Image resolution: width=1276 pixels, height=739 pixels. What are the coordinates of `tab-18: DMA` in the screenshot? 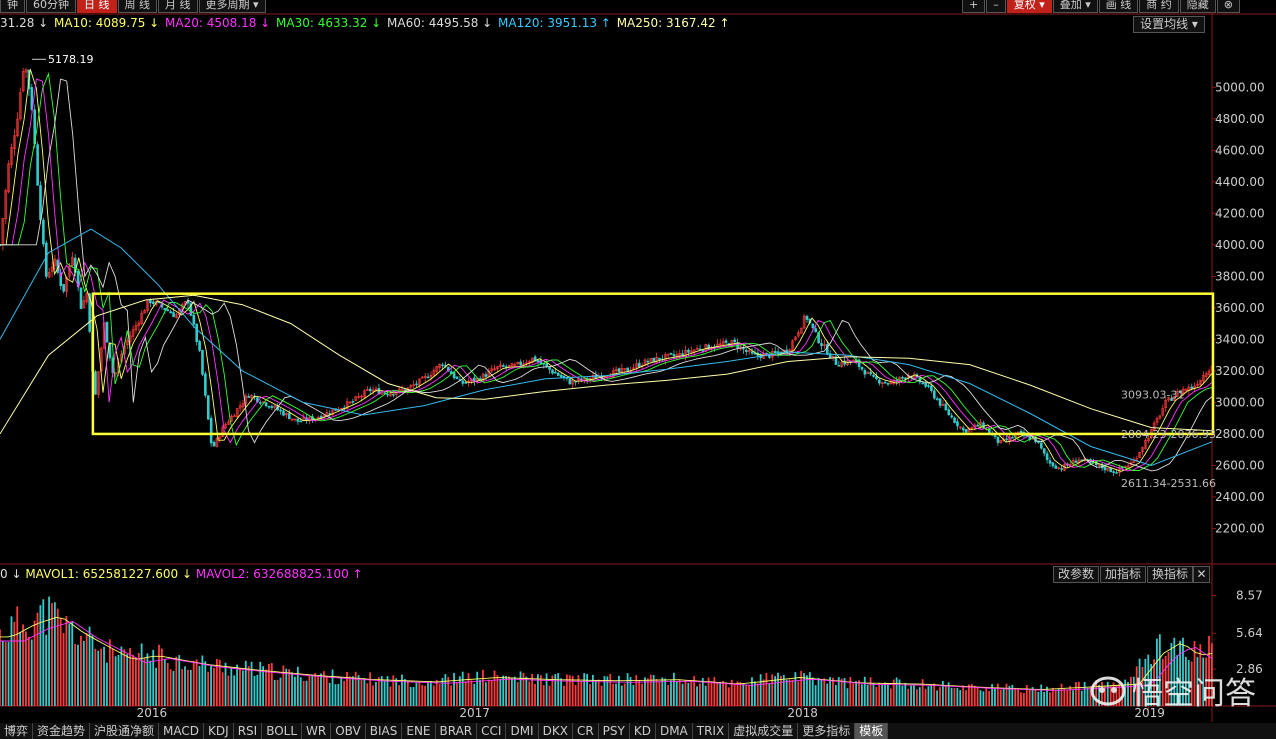 It's located at (674, 731).